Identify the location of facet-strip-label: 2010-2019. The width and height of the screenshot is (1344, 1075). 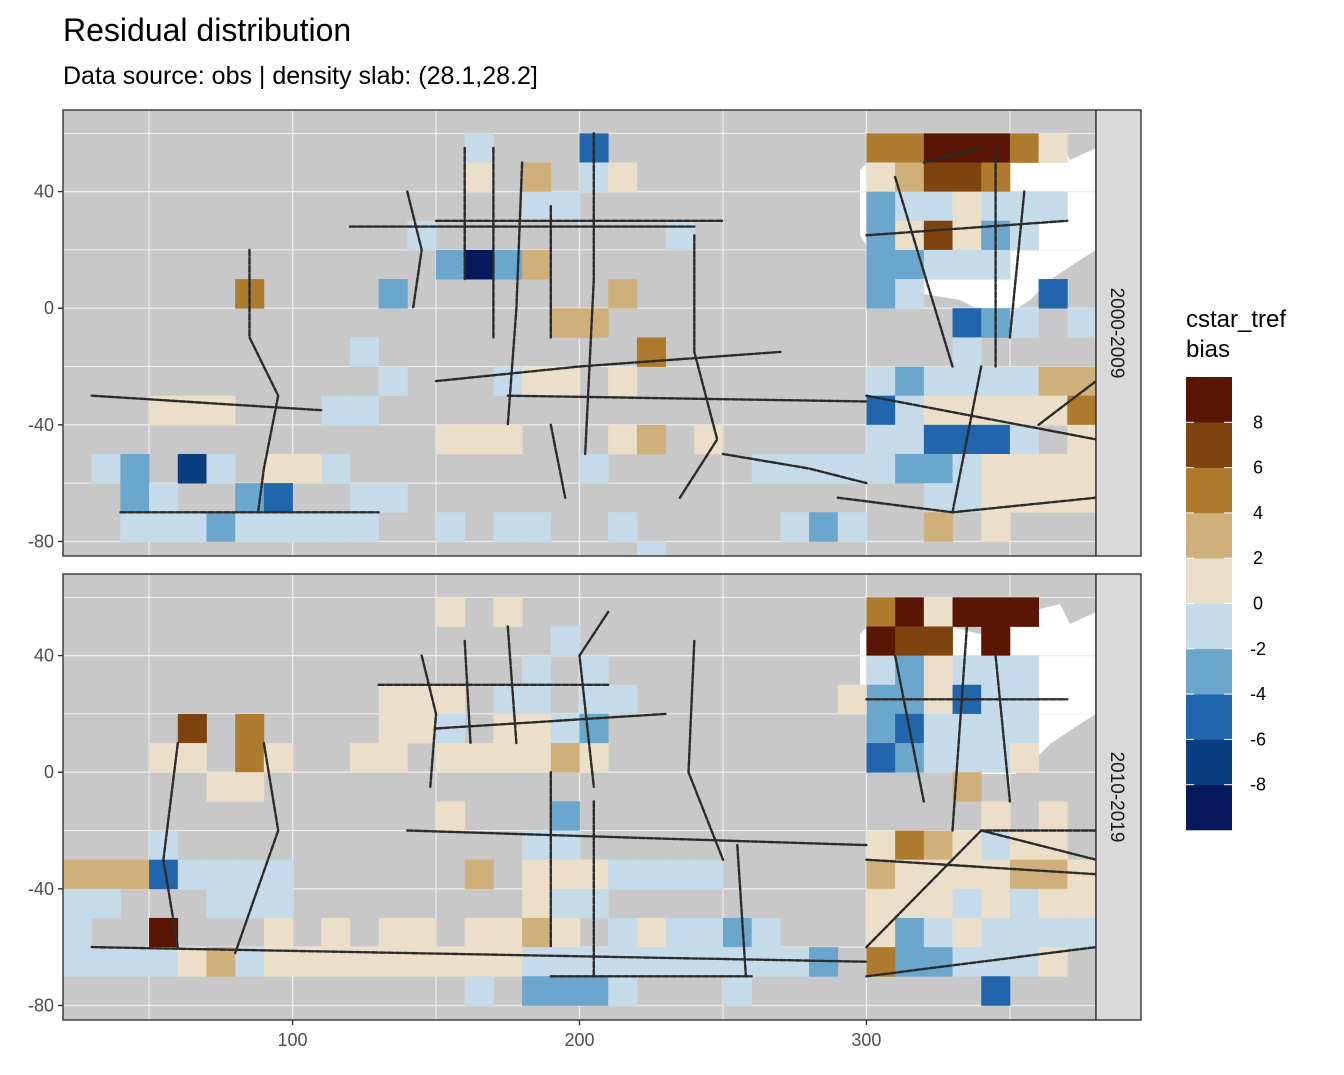
(1116, 797).